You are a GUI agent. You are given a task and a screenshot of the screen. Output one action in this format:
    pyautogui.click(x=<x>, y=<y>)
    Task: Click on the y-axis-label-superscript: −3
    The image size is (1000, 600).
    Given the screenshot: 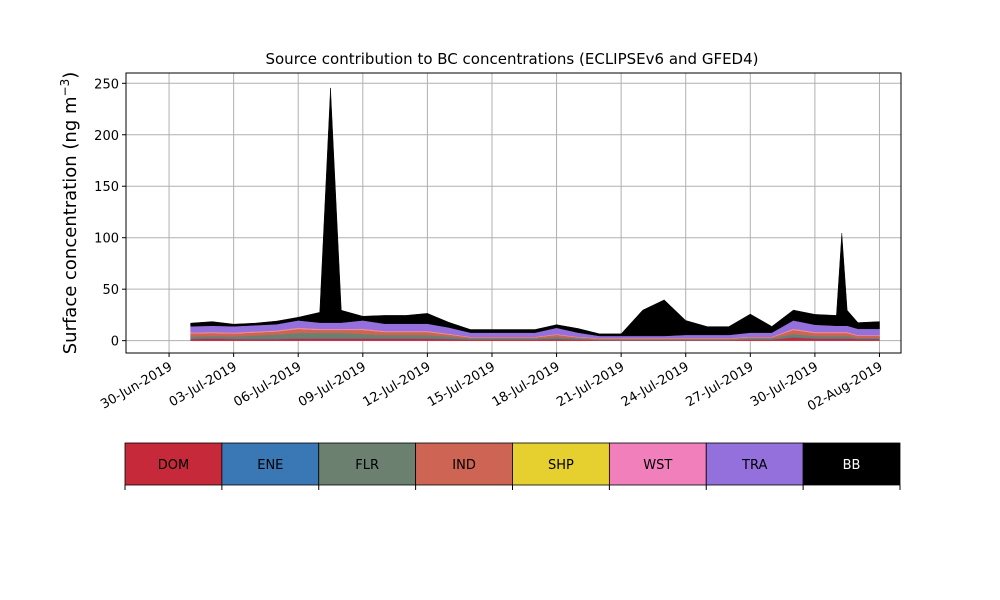 What is the action you would take?
    pyautogui.click(x=65, y=88)
    